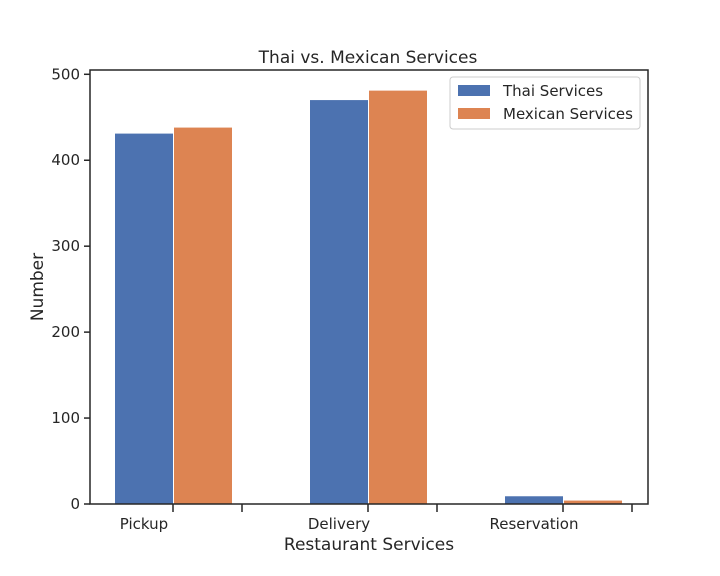  I want to click on y-tick-label-200: 200, so click(65, 332).